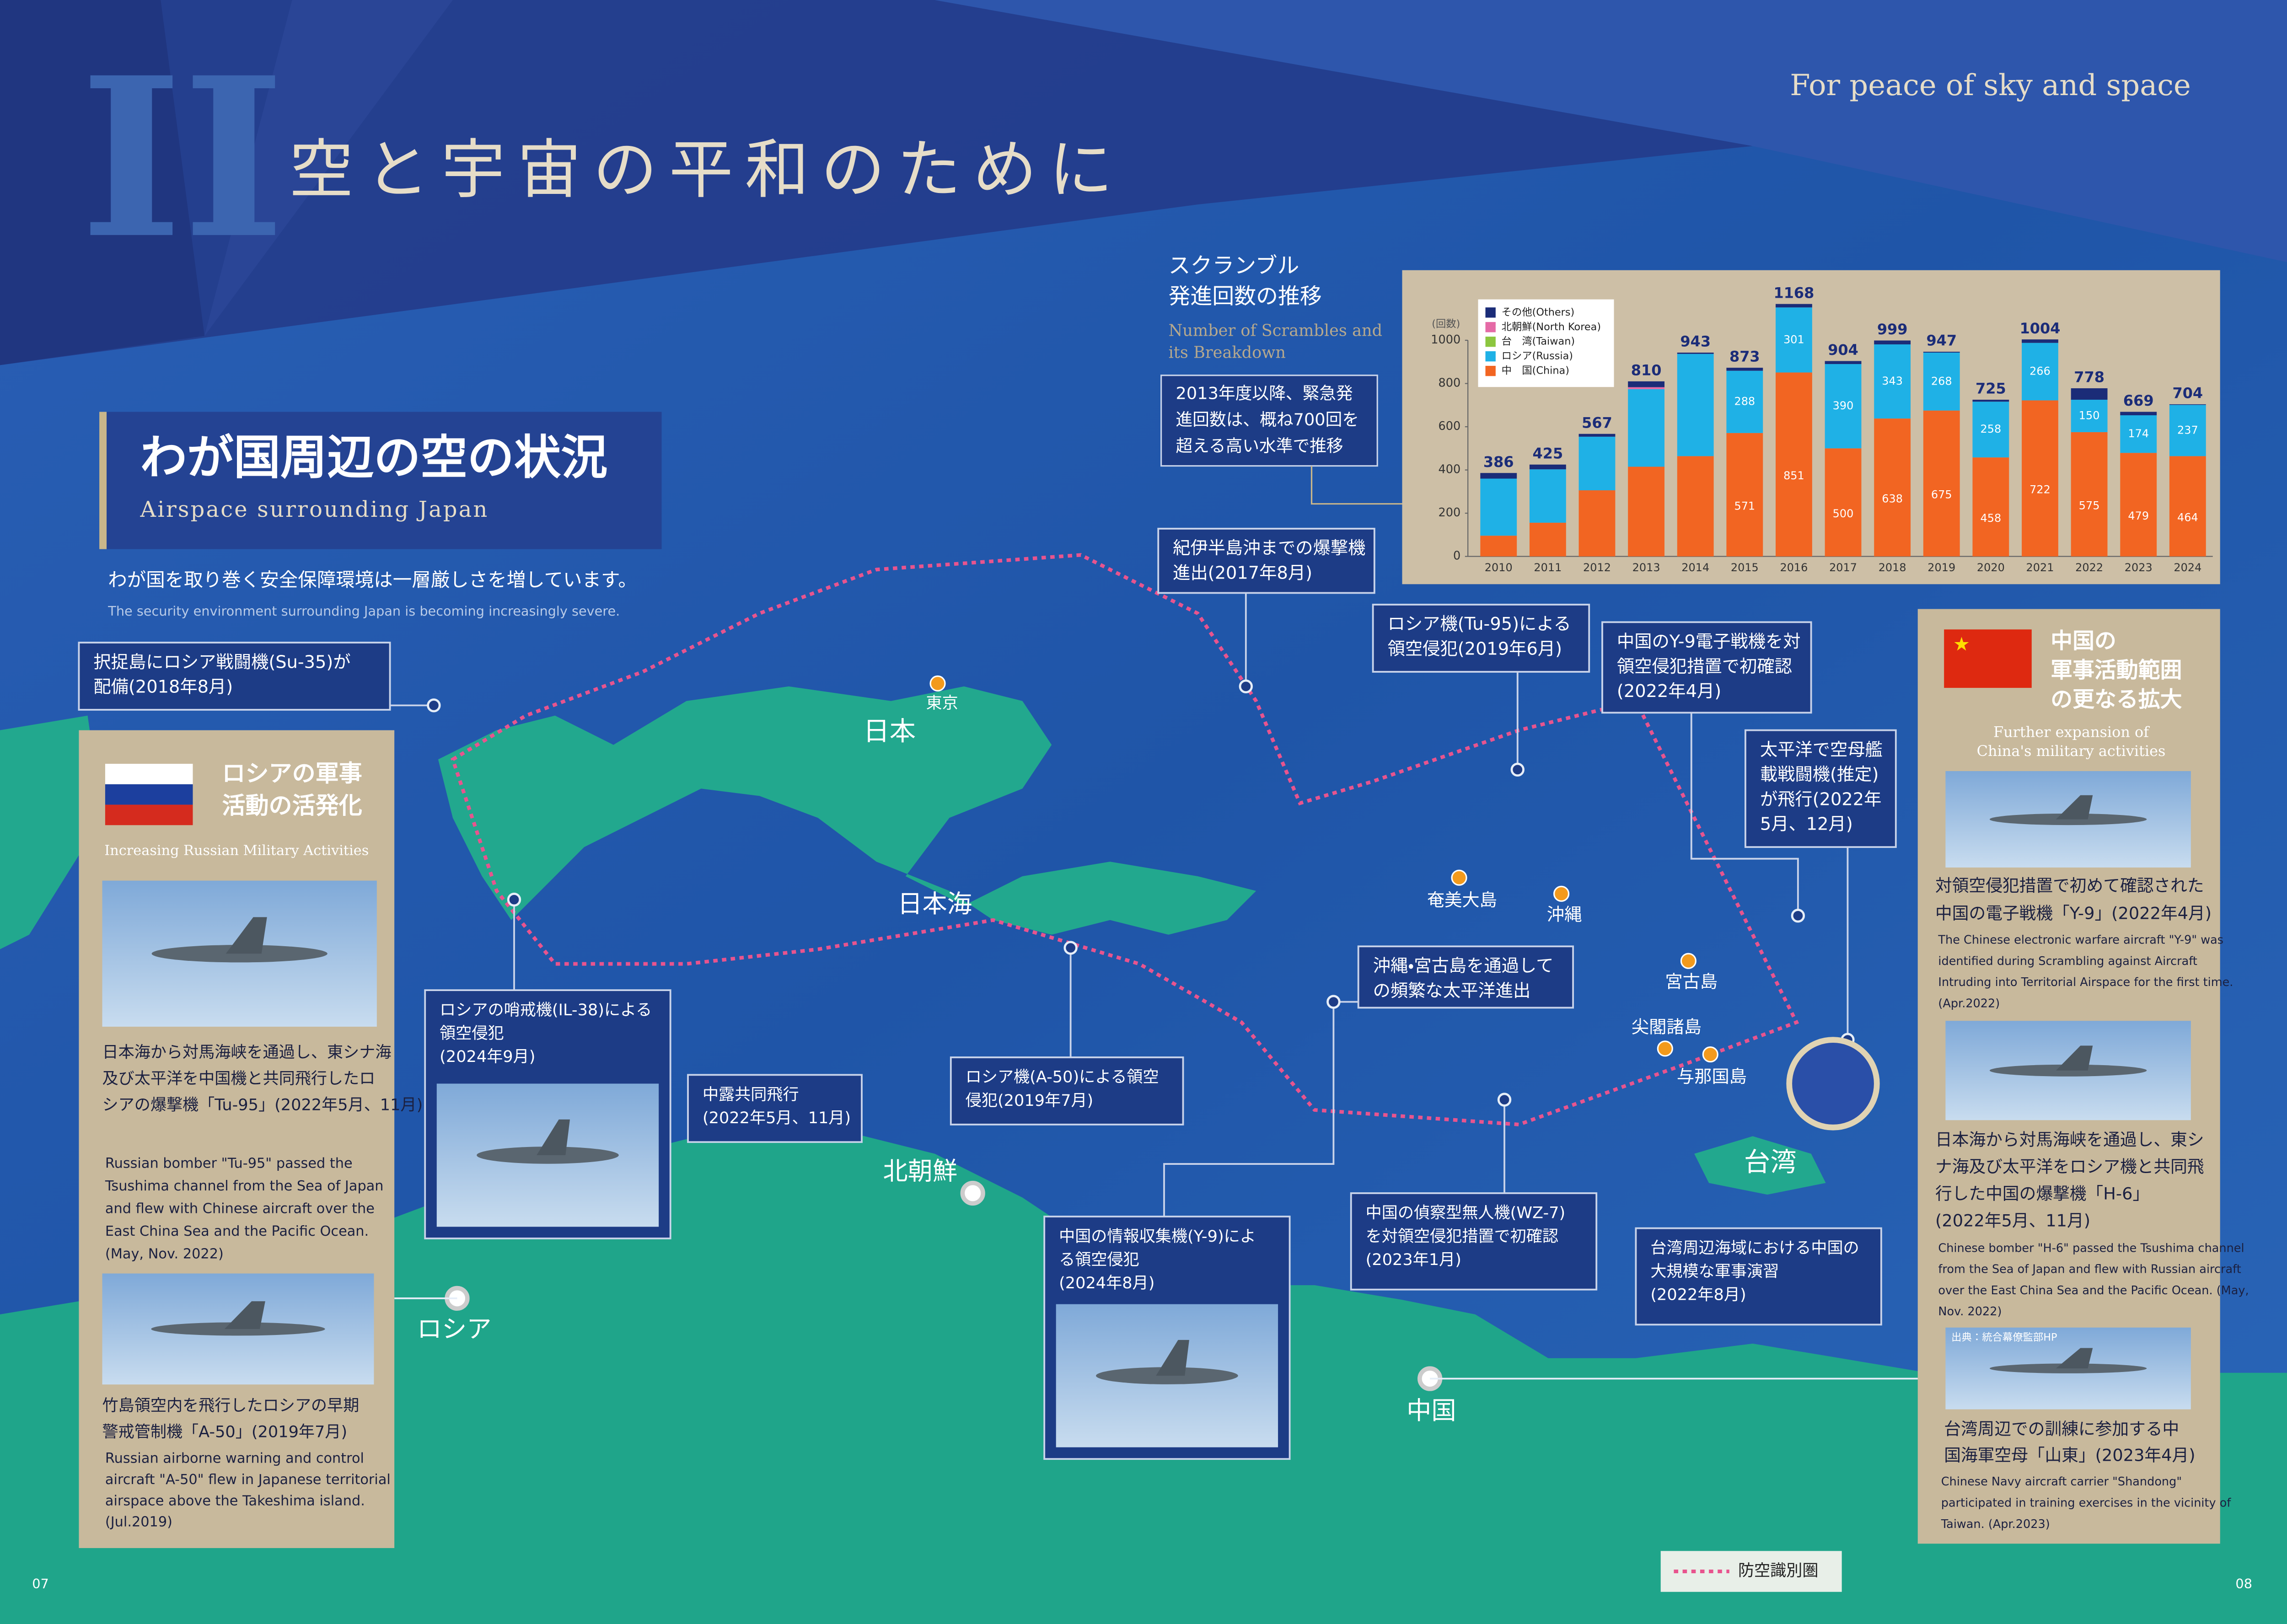  What do you see at coordinates (244, 1186) in the screenshot?
I see `item-text-en: Tsushima channel from the Sea of Japan` at bounding box center [244, 1186].